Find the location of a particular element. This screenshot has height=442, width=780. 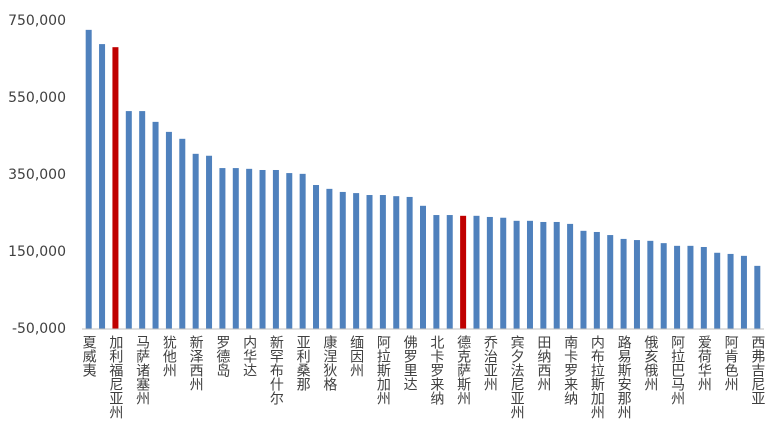

x-tick-label: 内布拉斯加州 is located at coordinates (597, 377).